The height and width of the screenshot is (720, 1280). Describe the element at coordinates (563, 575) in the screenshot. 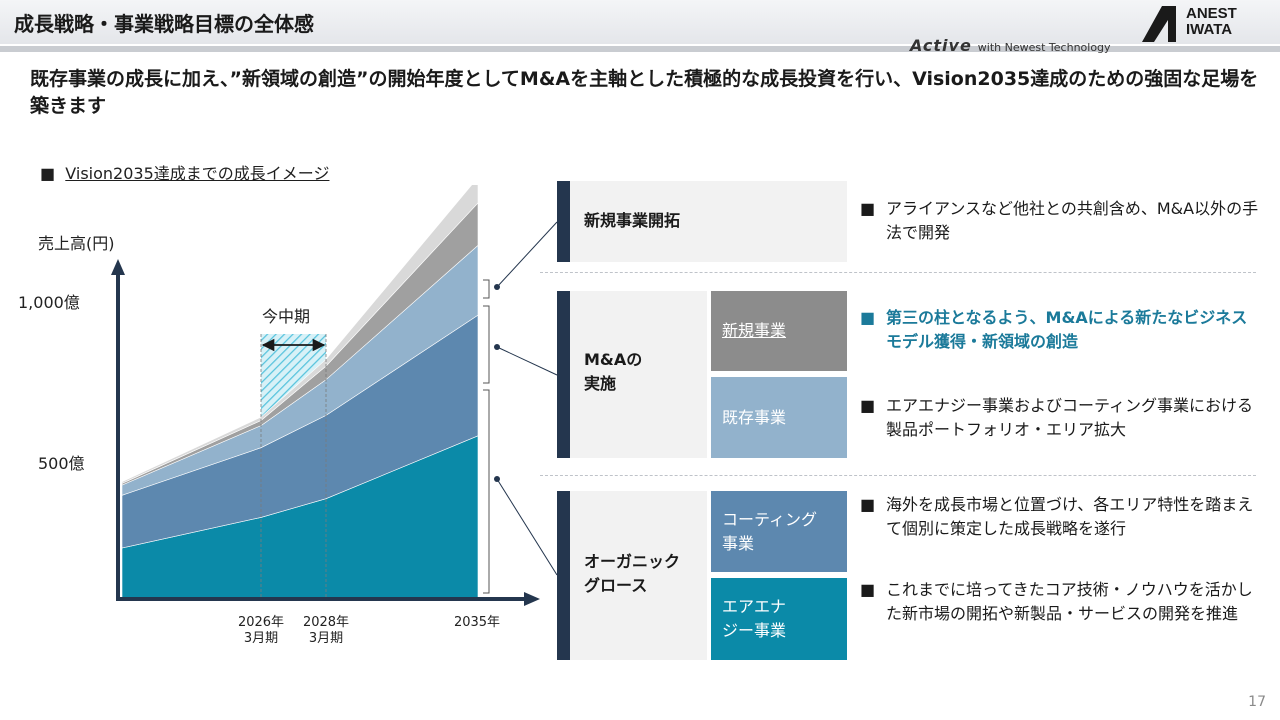

I see `group-organic-bar` at that location.